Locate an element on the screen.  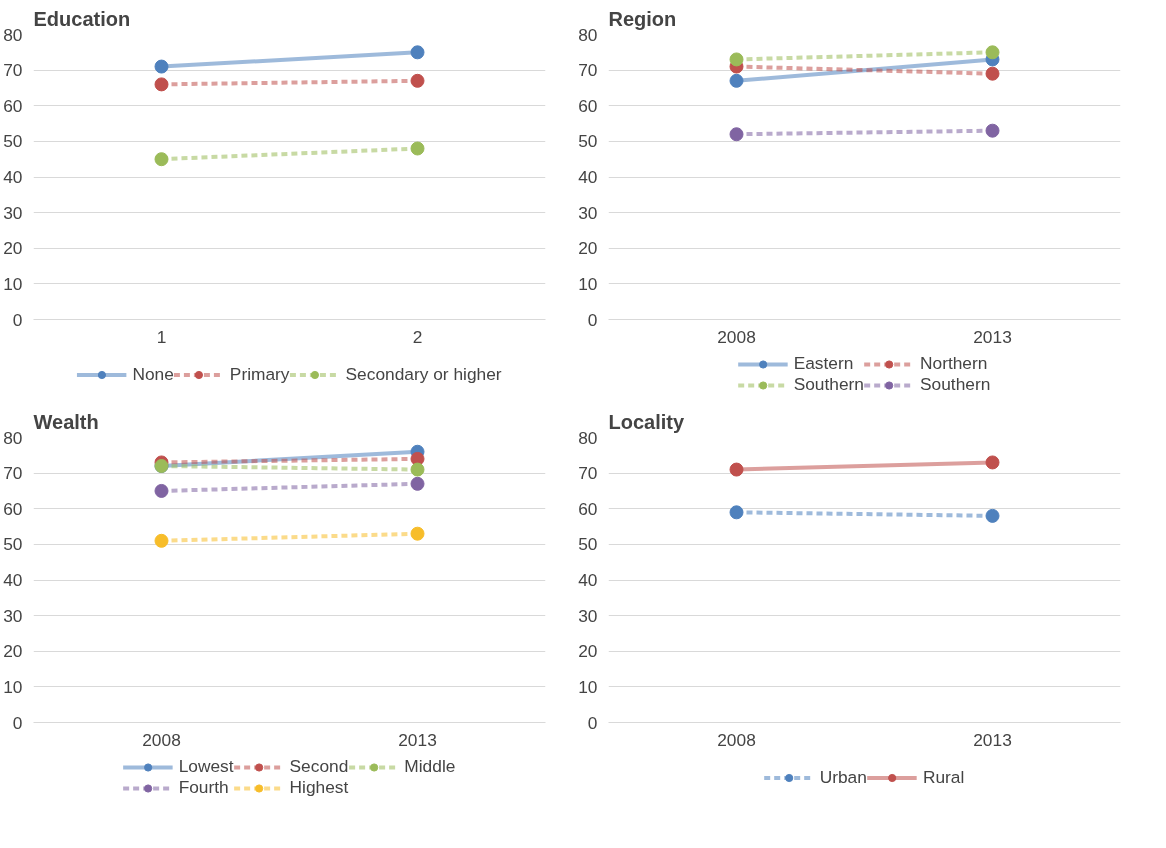
chart-title: Education is located at coordinates (82, 18).